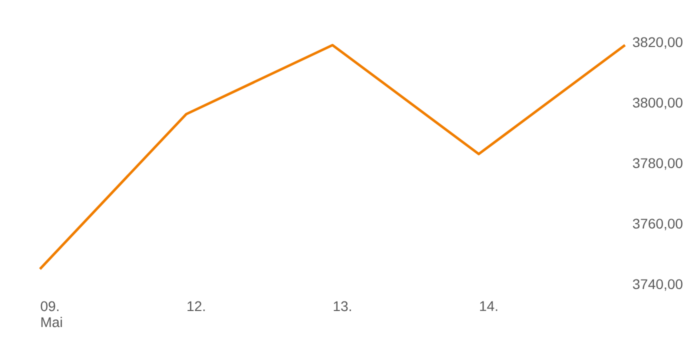 The width and height of the screenshot is (700, 350). What do you see at coordinates (657, 285) in the screenshot?
I see `y-tick-label: 3740,00` at bounding box center [657, 285].